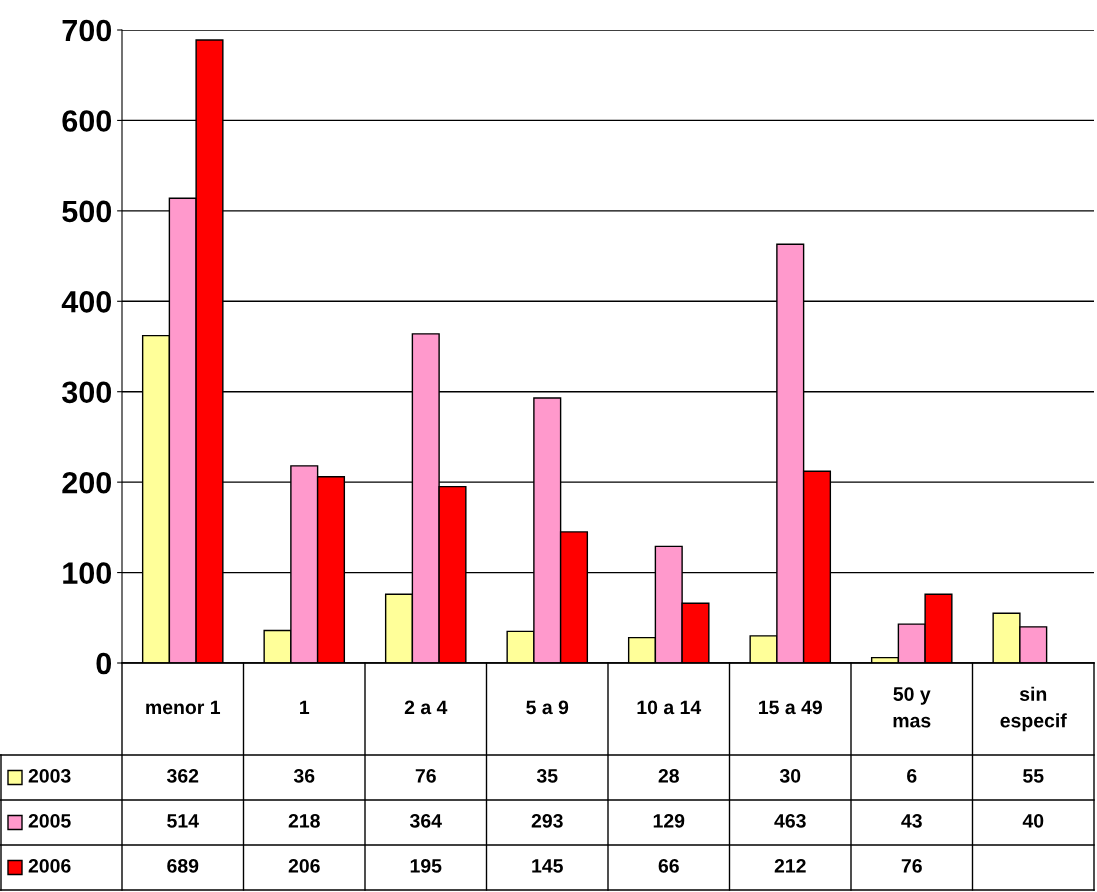 The image size is (1097, 892). What do you see at coordinates (1033, 820) in the screenshot?
I see `data-label: 40` at bounding box center [1033, 820].